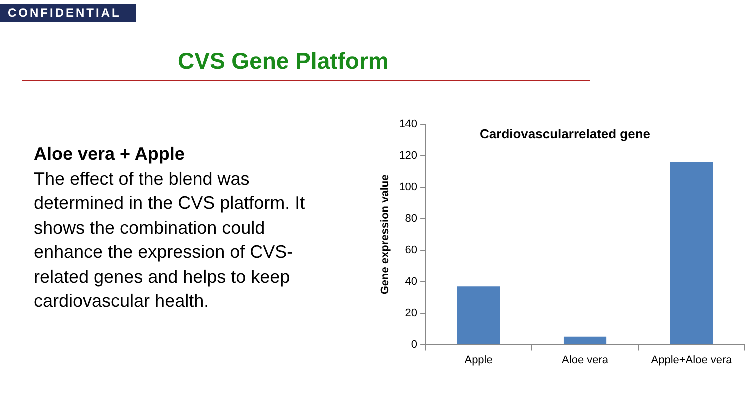 This screenshot has width=750, height=396. Describe the element at coordinates (411, 219) in the screenshot. I see `y-tick-label: 80` at that location.